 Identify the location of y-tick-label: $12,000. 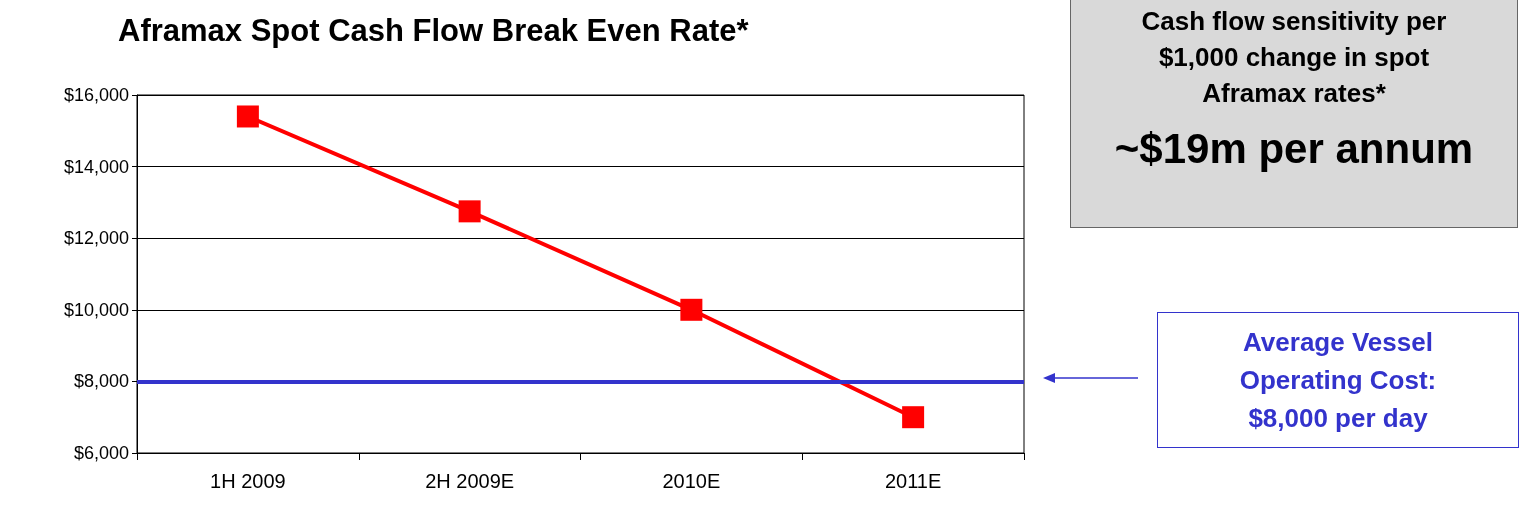
(96, 238).